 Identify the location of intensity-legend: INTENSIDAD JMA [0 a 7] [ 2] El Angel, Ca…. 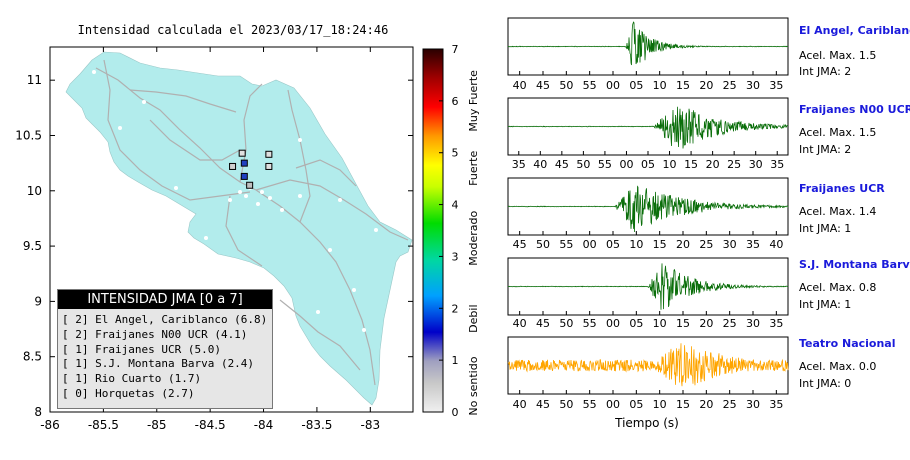
(165, 349).